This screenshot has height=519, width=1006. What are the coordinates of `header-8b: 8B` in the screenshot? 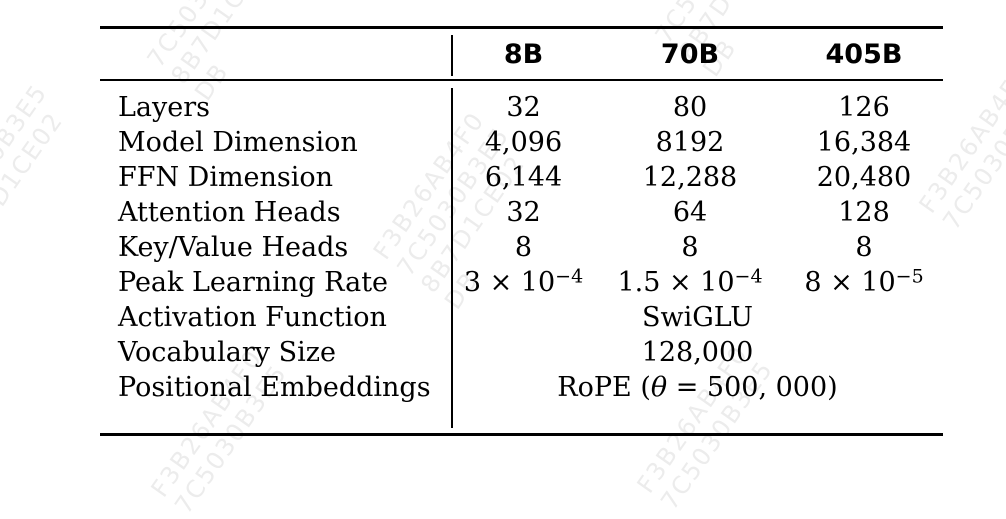 It's located at (523, 54).